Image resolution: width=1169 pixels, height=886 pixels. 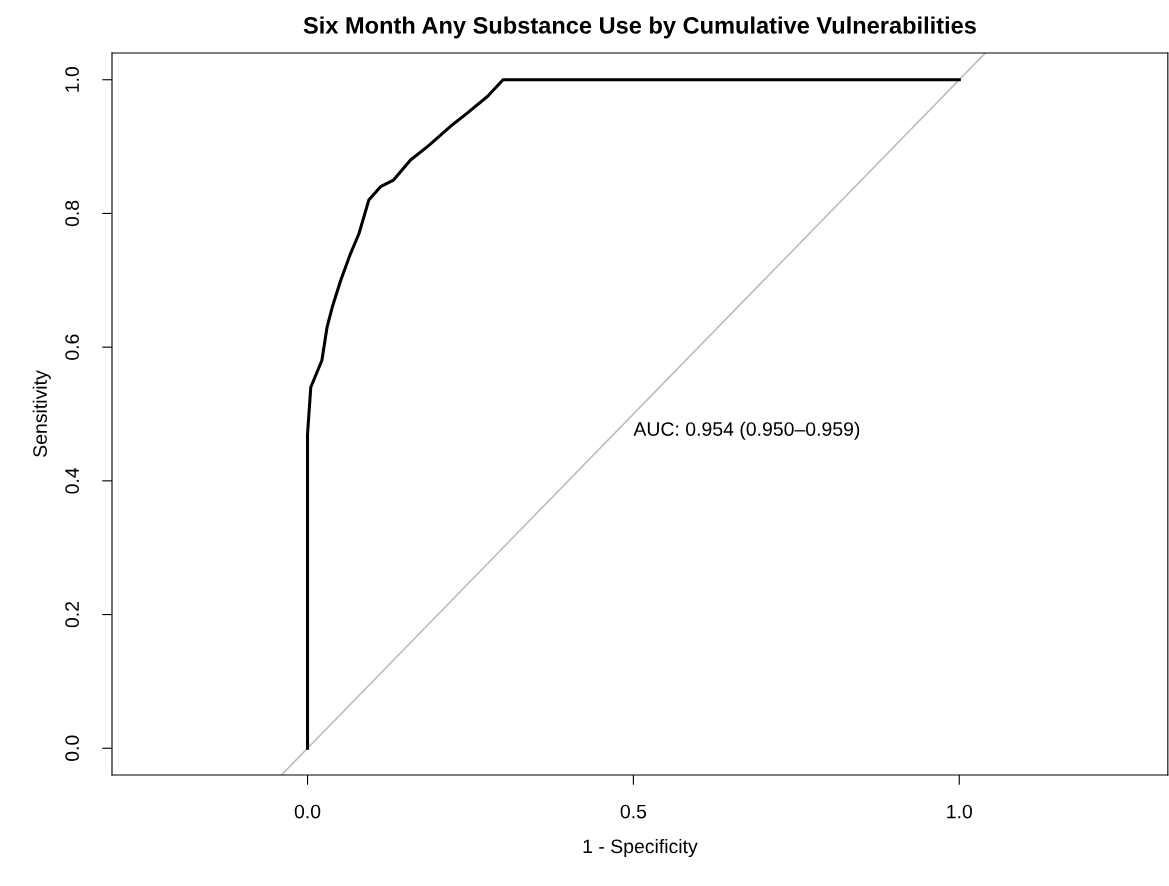 I want to click on chart-title: Six Month Any Substance Use by Cumulative Vulnerabilities, so click(x=639, y=27).